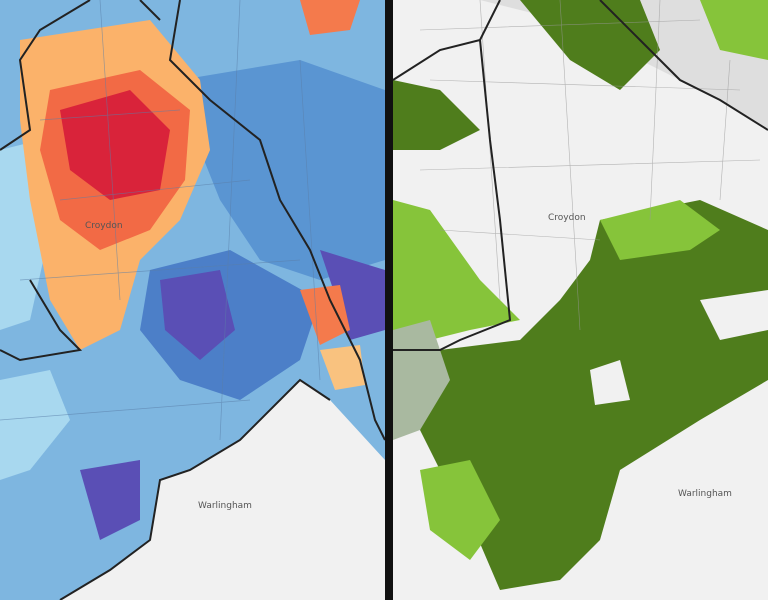 Image resolution: width=768 pixels, height=600 pixels. What do you see at coordinates (580, 65) in the screenshot?
I see `gray-area` at bounding box center [580, 65].